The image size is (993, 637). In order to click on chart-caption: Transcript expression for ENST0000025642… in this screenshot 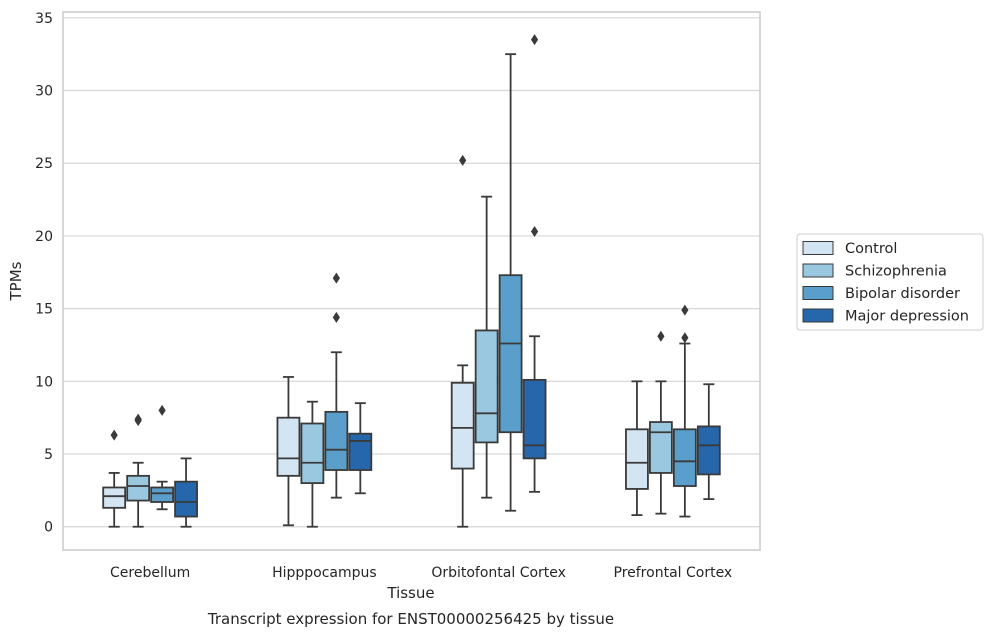, I will do `click(410, 619)`.